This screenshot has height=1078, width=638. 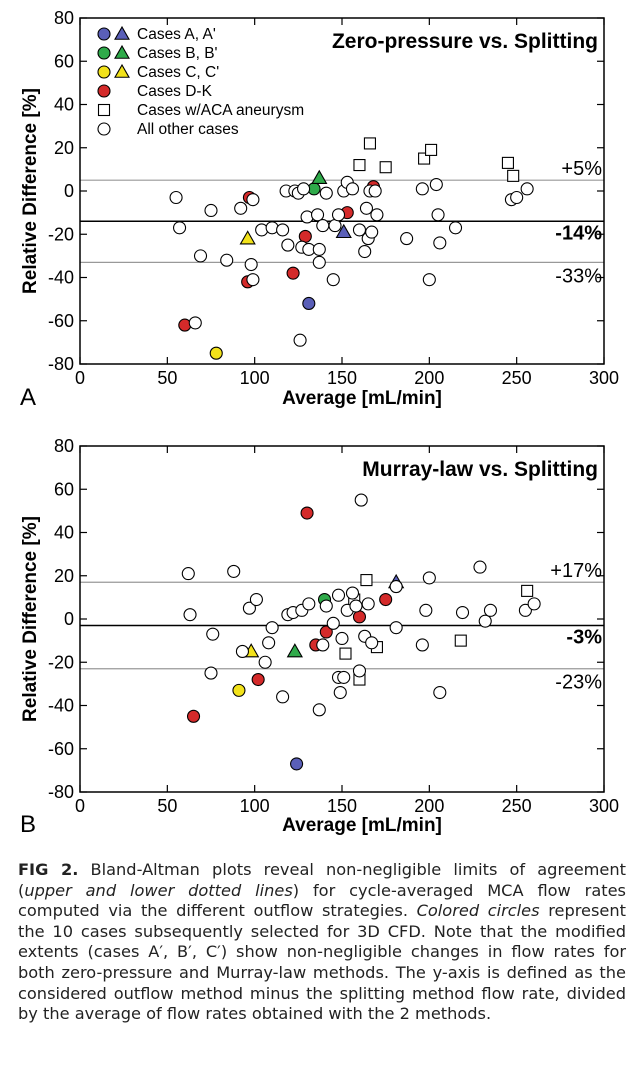 What do you see at coordinates (581, 169) in the screenshot?
I see `panel-a-ref-label-0: +5%` at bounding box center [581, 169].